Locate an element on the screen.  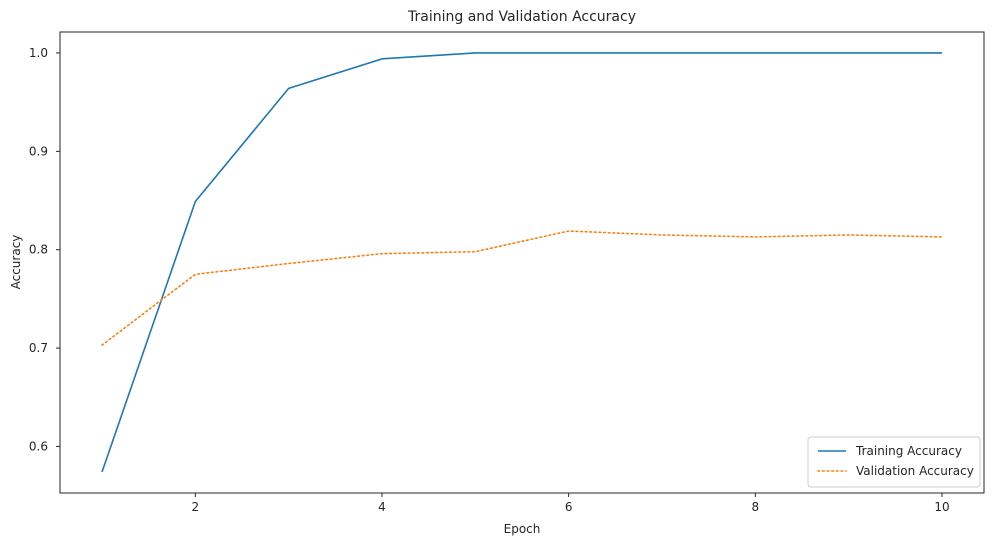
y-axis-label: Accuracy is located at coordinates (16, 262).